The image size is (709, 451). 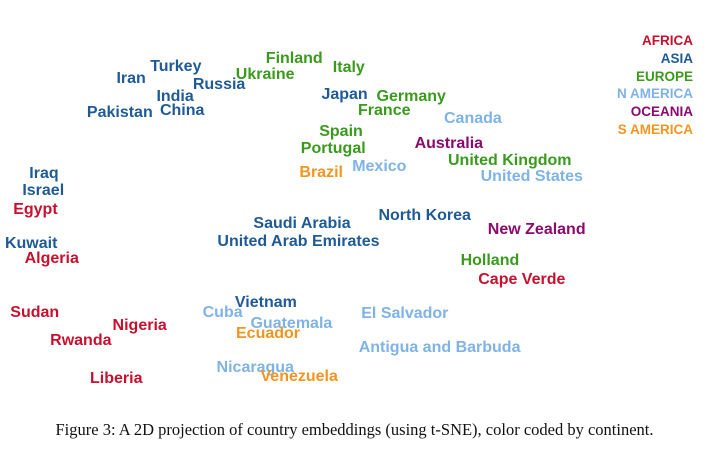 I want to click on point-label-sudan: Sudan, so click(x=35, y=312).